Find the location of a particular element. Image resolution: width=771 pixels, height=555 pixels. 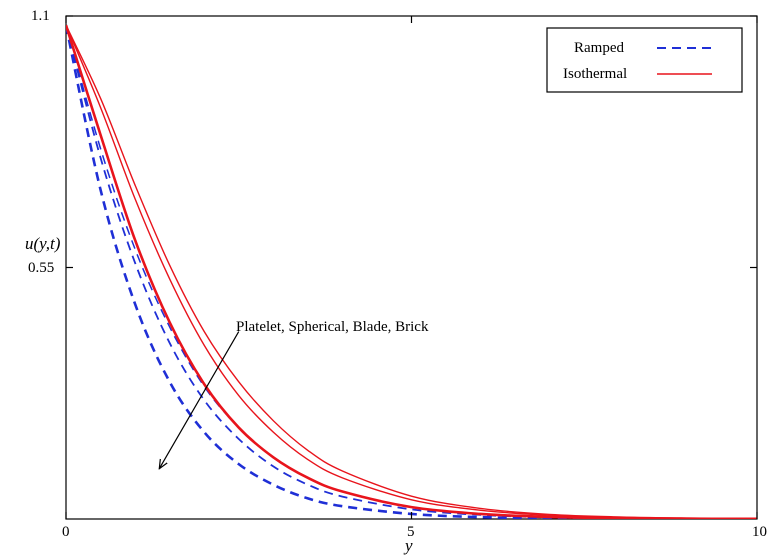

y-tick-label-mid: 0.55 is located at coordinates (41, 268).